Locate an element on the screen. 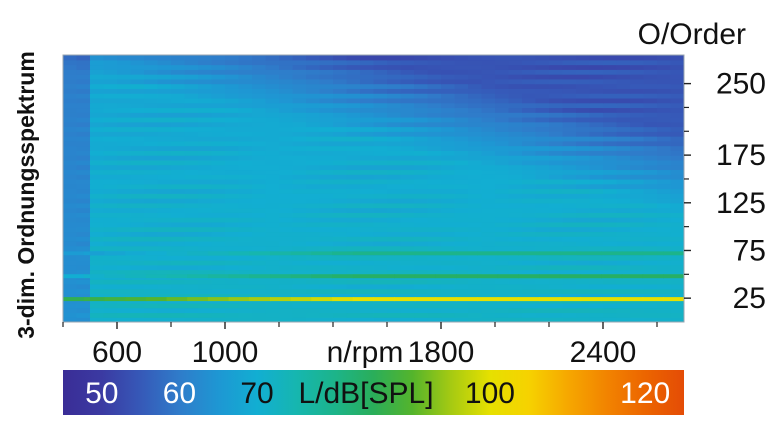  x-tick-label: 1800 is located at coordinates (441, 352).